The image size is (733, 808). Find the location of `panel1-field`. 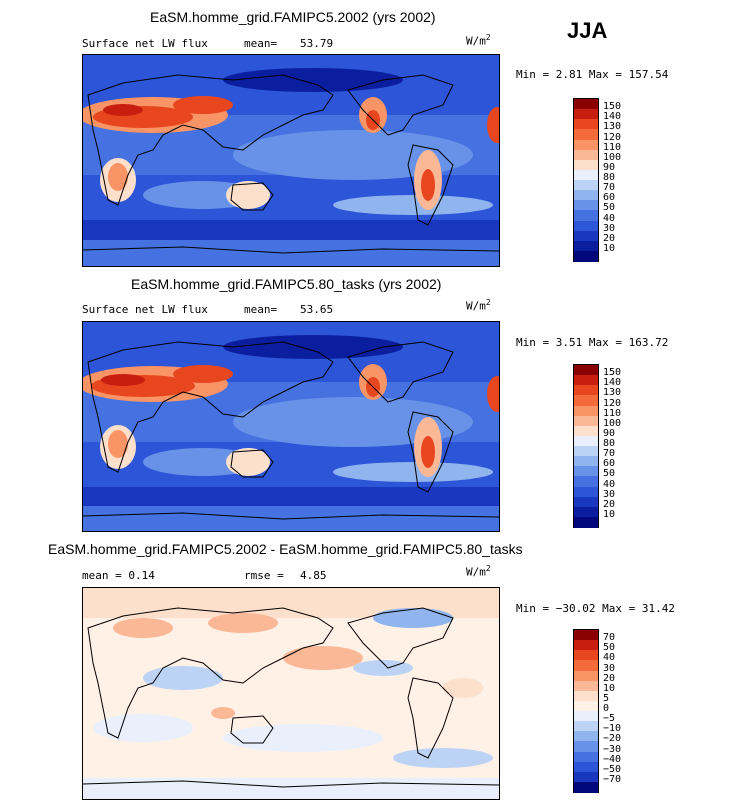

panel1-field is located at coordinates (291, 160).